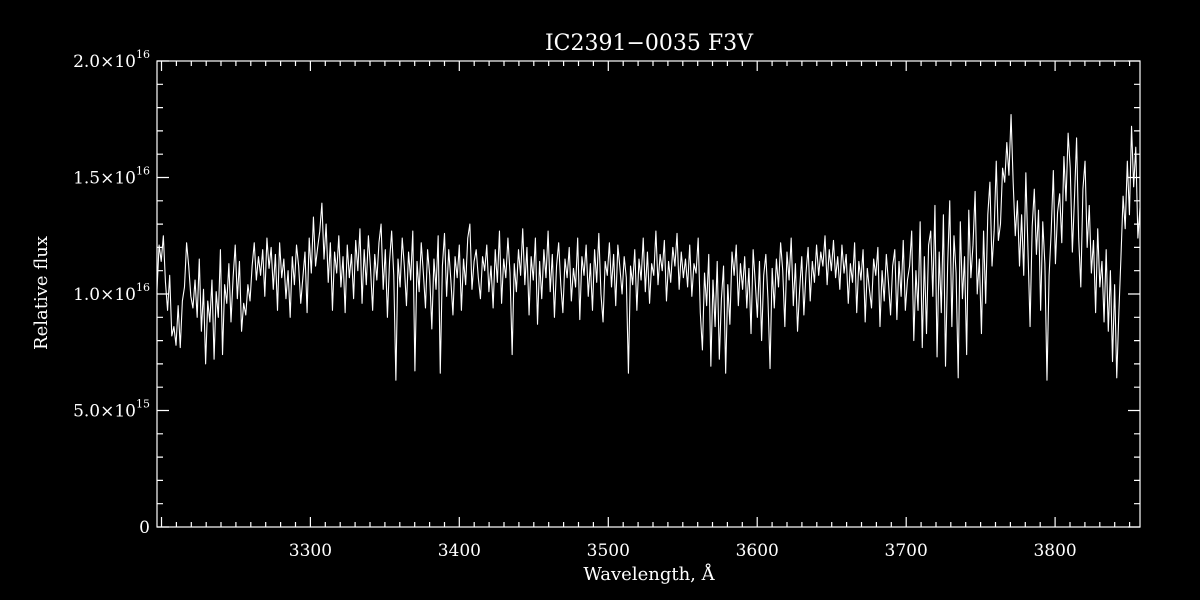 The height and width of the screenshot is (600, 1200). What do you see at coordinates (459, 551) in the screenshot?
I see `x-tick-label: 3400` at bounding box center [459, 551].